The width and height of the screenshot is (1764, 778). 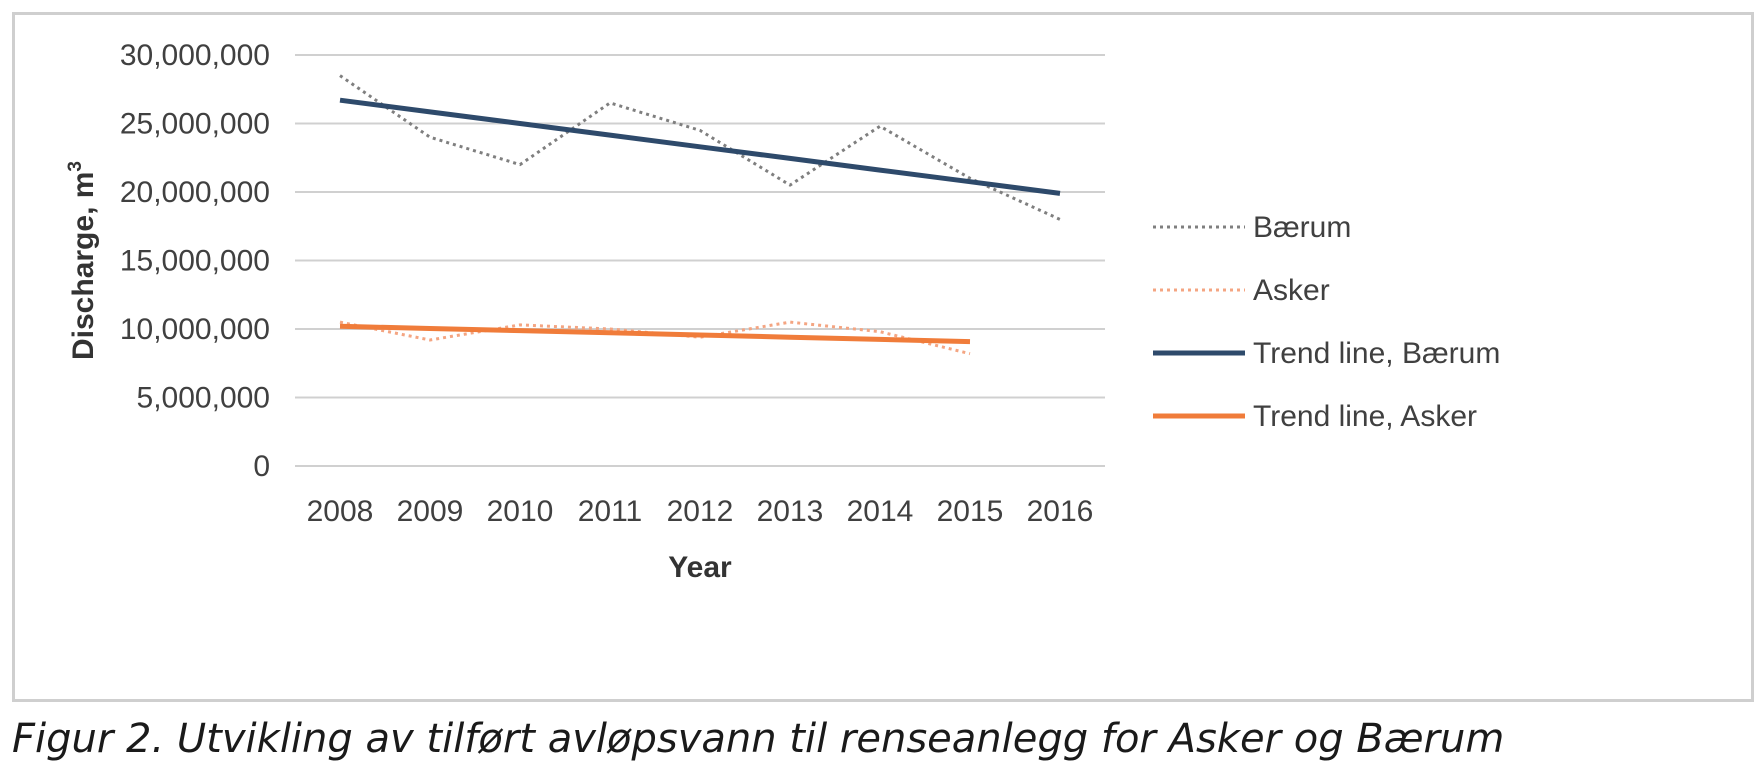 What do you see at coordinates (203, 398) in the screenshot?
I see `y-tick-label: 5,000,000` at bounding box center [203, 398].